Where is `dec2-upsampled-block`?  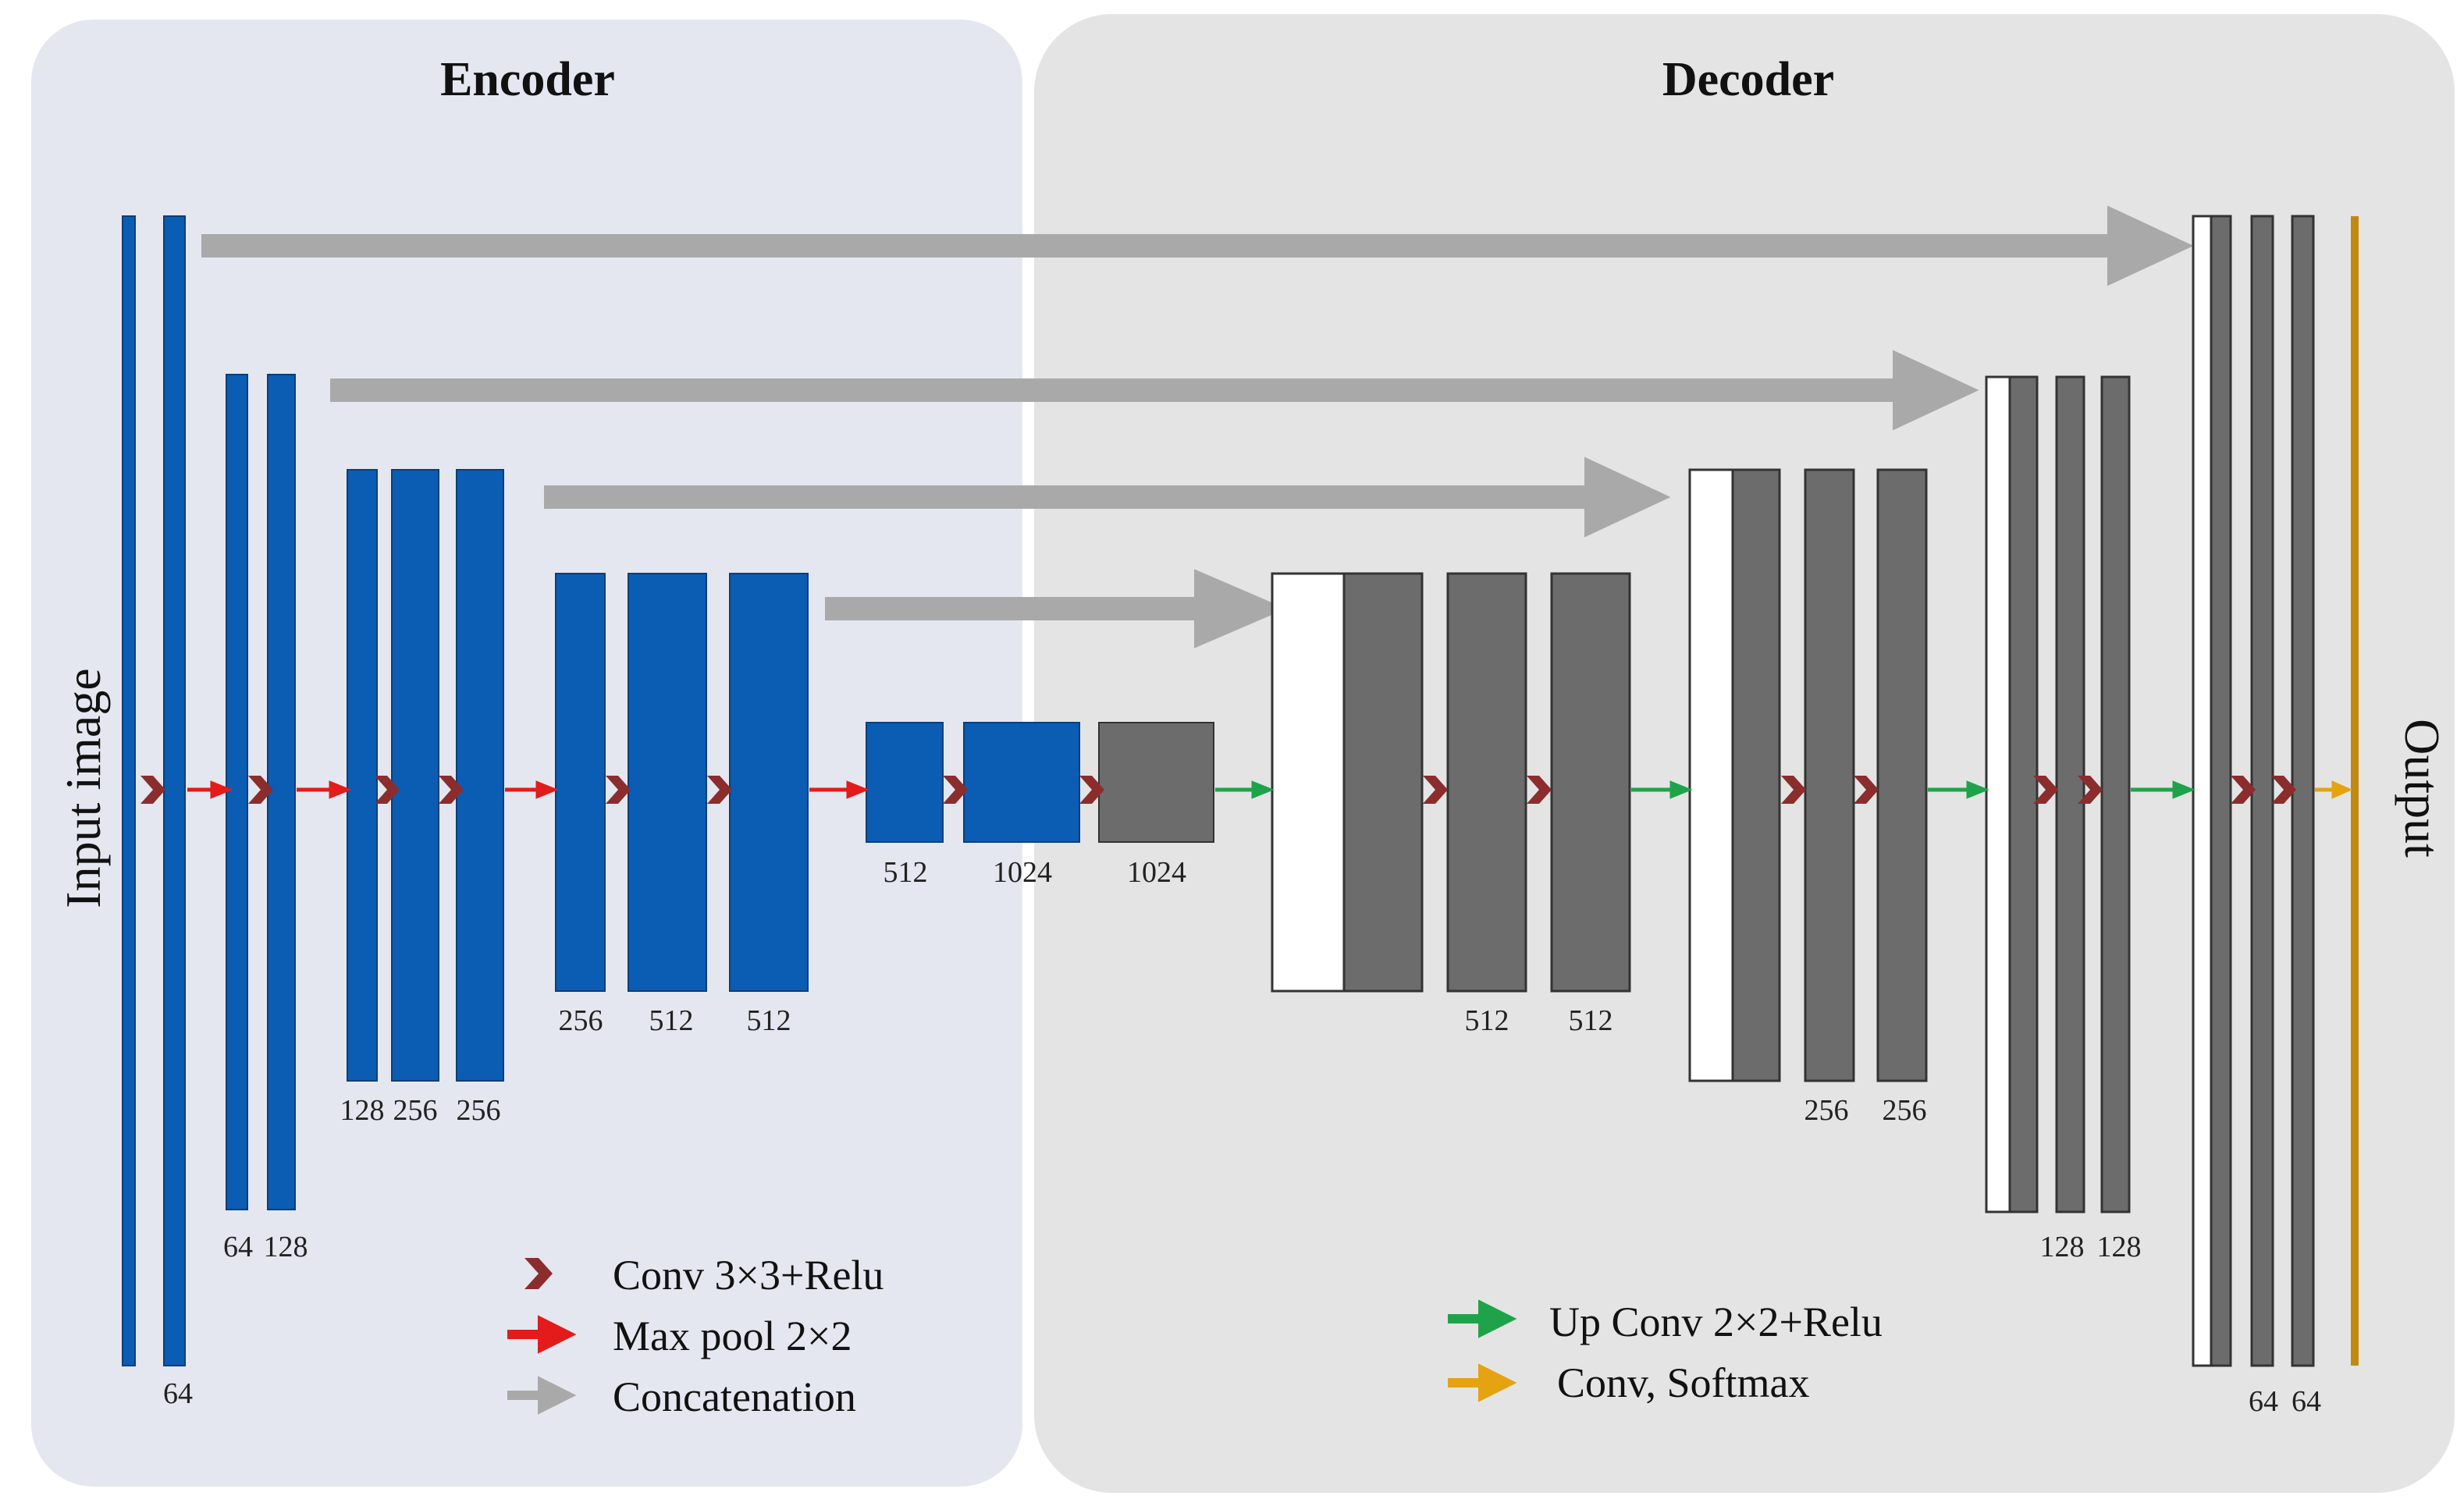 dec2-upsampled-block is located at coordinates (2023, 794).